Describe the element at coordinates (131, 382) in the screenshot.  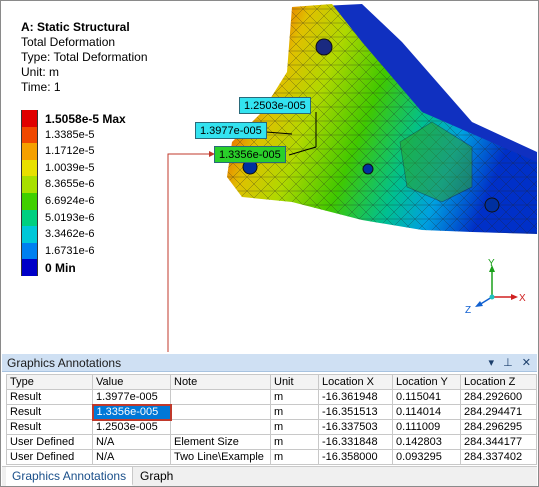
I see `column-header: Value` at that location.